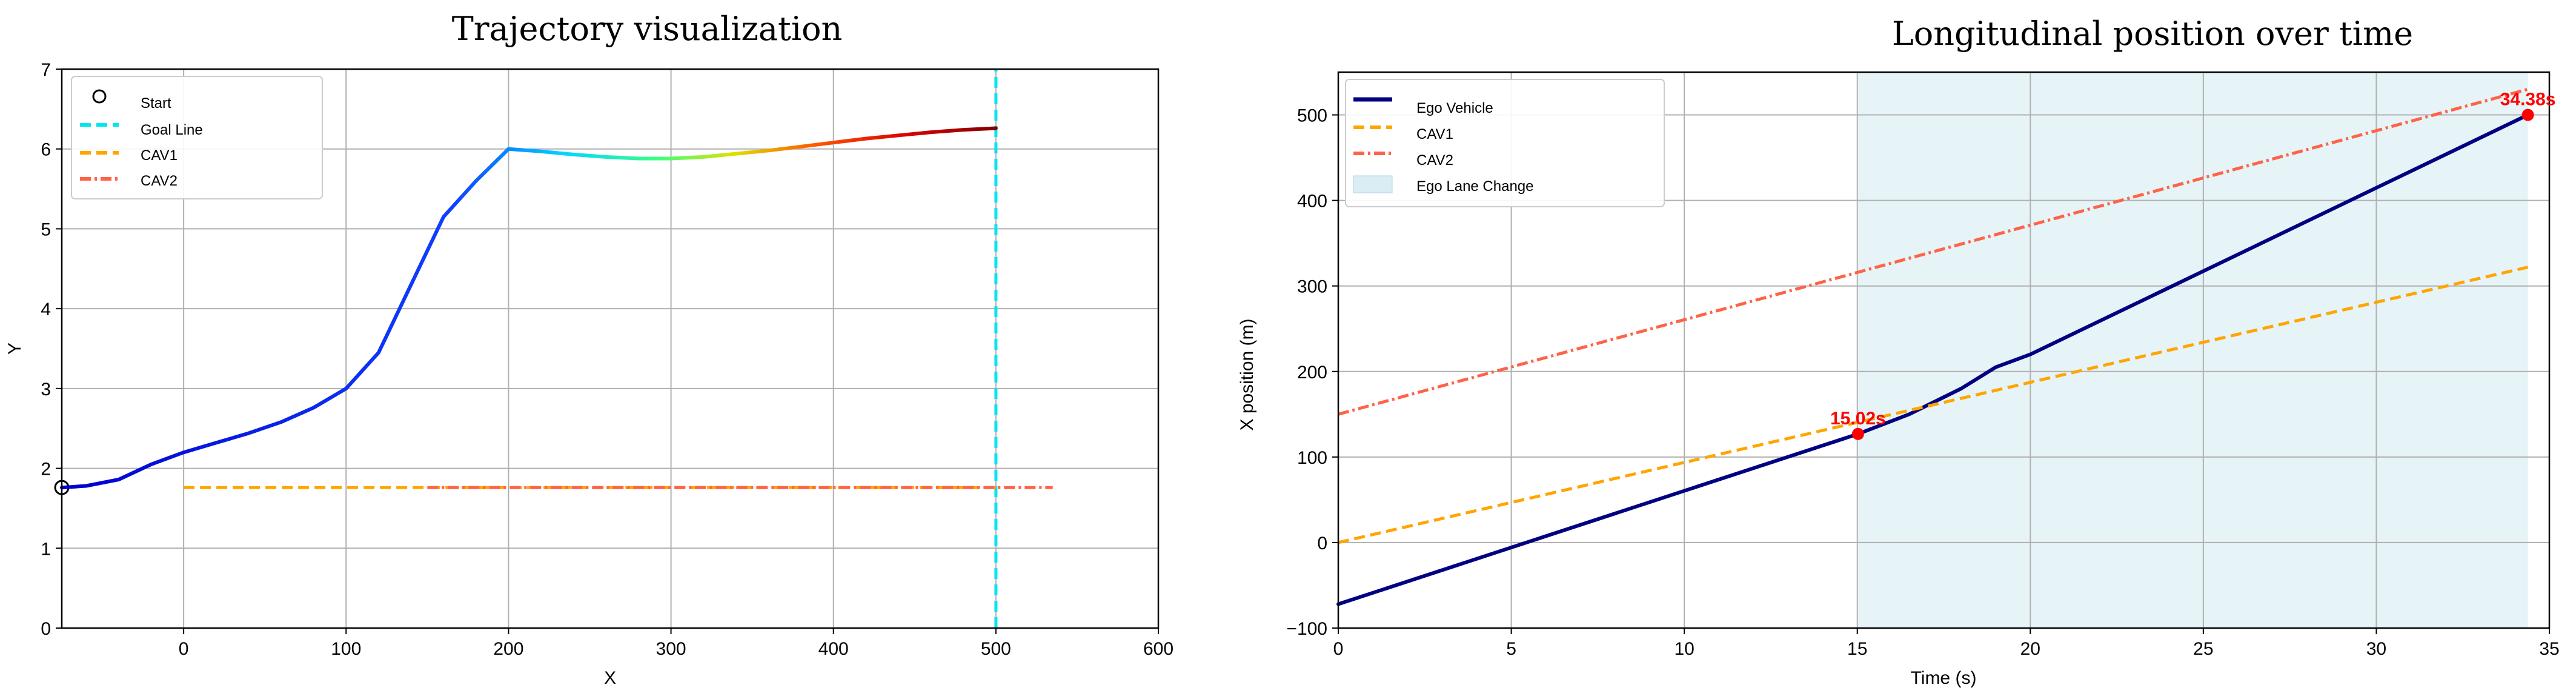 The image size is (2576, 699). Describe the element at coordinates (172, 130) in the screenshot. I see `legend-goal-line-label: Goal Line` at that location.